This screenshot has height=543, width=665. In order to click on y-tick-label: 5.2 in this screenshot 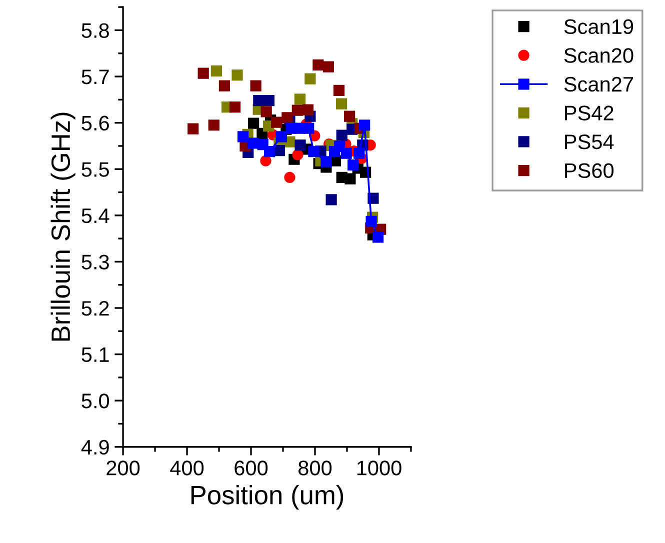, I will do `click(95, 308)`.